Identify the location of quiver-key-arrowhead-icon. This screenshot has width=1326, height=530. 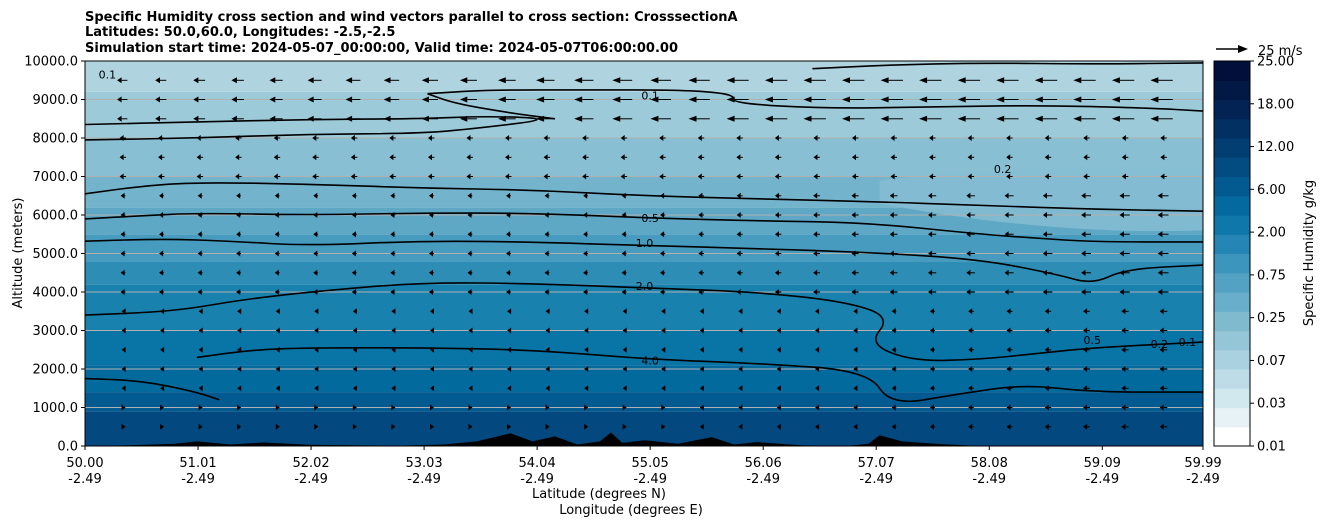
(1243, 49).